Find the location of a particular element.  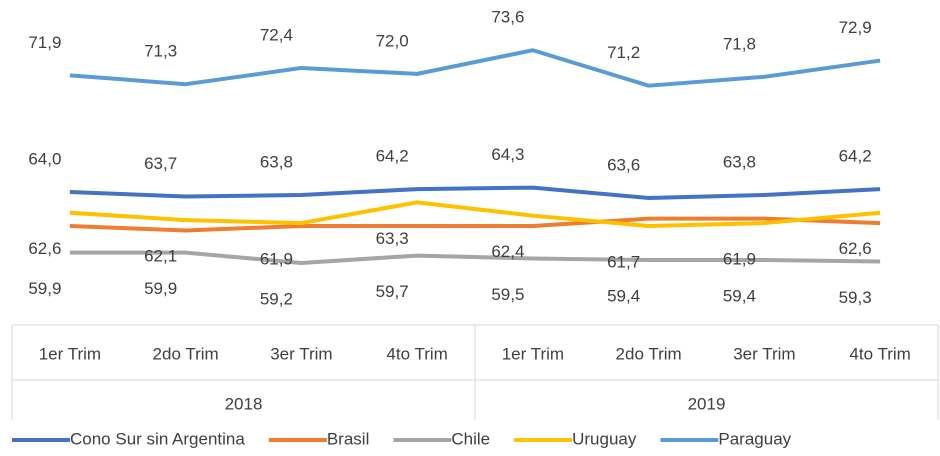

data-label: 63,6 is located at coordinates (623, 164).